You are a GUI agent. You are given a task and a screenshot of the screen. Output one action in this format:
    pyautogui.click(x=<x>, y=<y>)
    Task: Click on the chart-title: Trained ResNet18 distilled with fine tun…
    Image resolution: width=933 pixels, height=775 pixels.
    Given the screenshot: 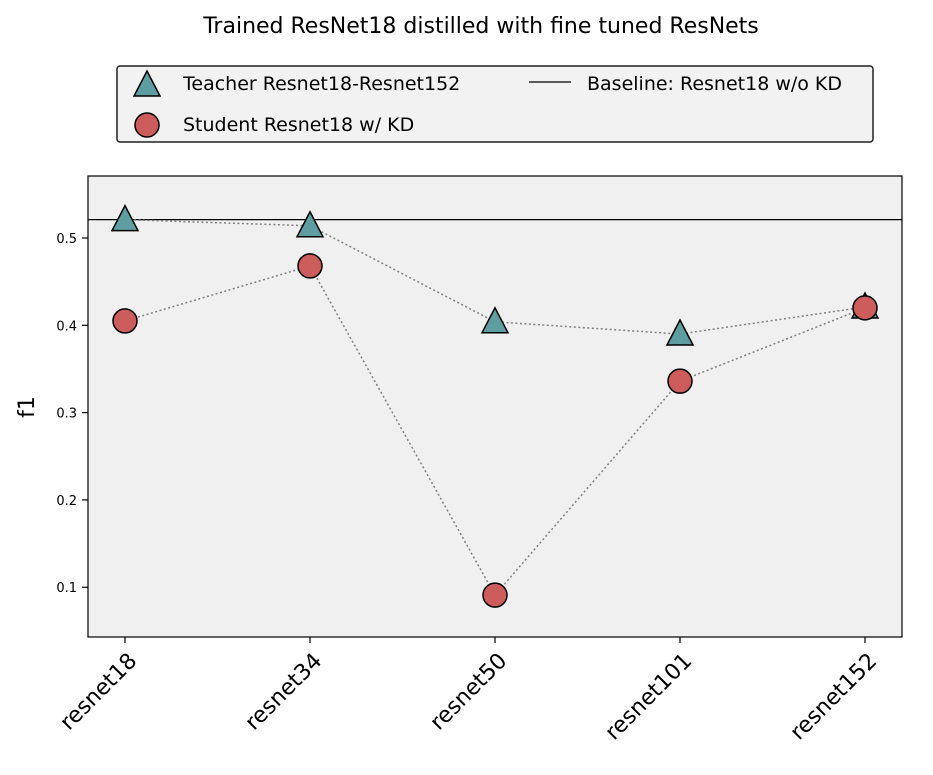 What is the action you would take?
    pyautogui.click(x=480, y=26)
    